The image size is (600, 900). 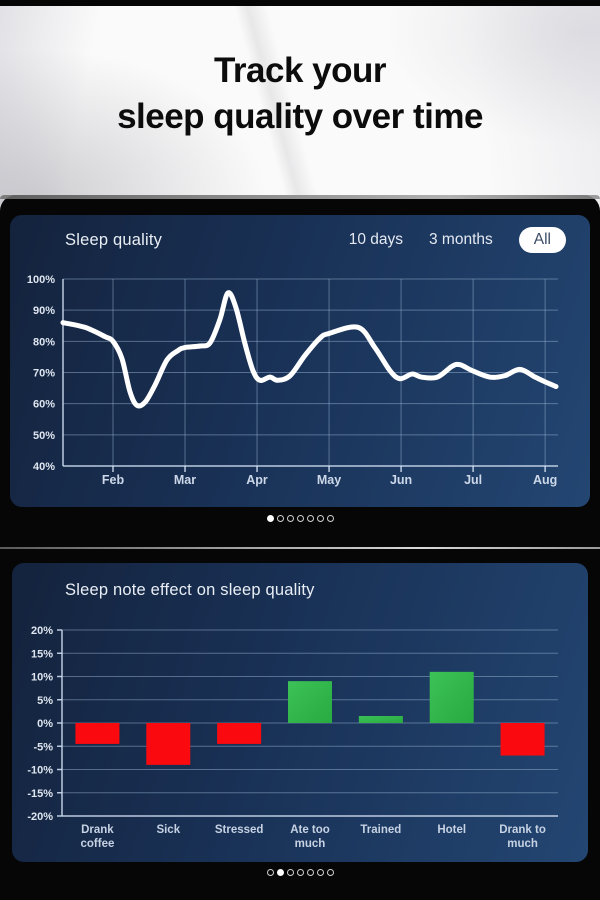 I want to click on category-label-drank-to-much: Drank to much, so click(x=522, y=837).